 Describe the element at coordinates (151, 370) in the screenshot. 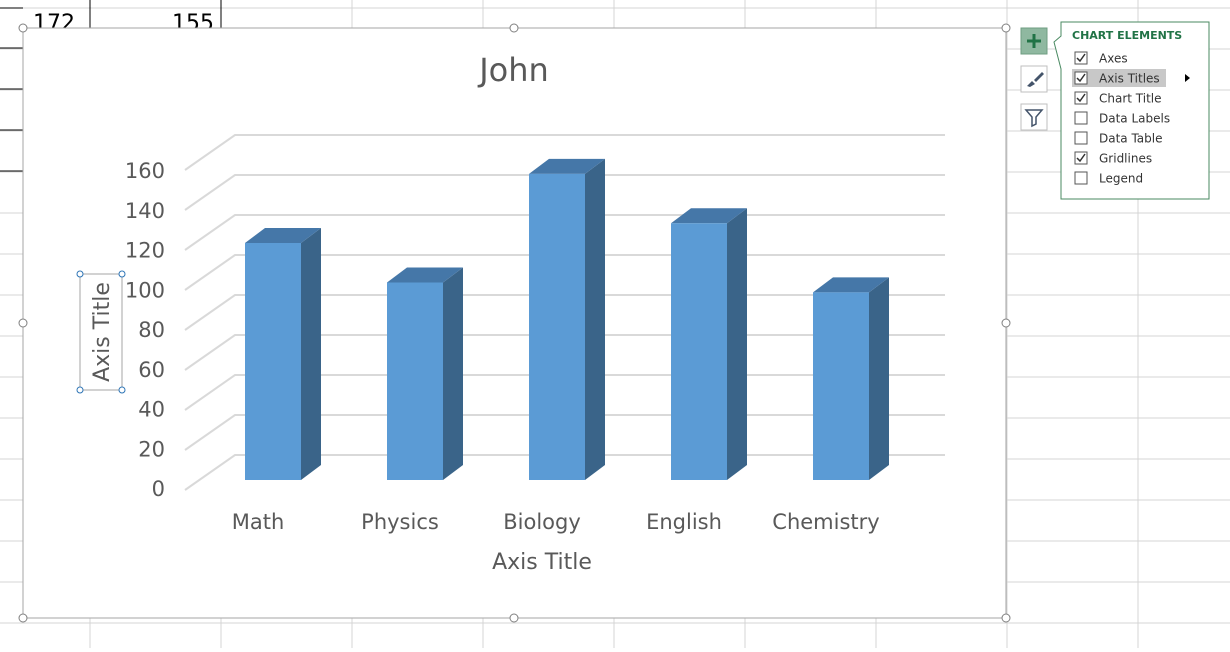

I see `y-tick-label: 60` at that location.